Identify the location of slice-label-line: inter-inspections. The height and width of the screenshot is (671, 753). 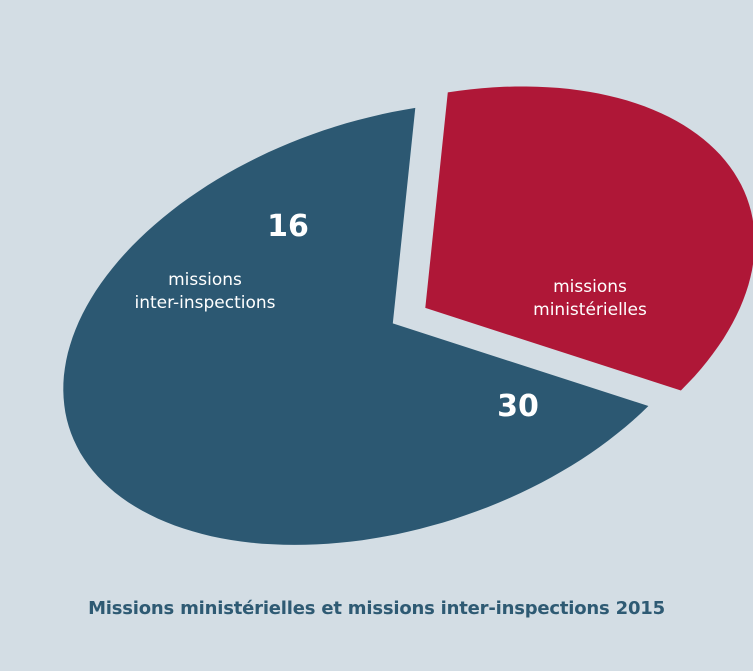
(204, 303).